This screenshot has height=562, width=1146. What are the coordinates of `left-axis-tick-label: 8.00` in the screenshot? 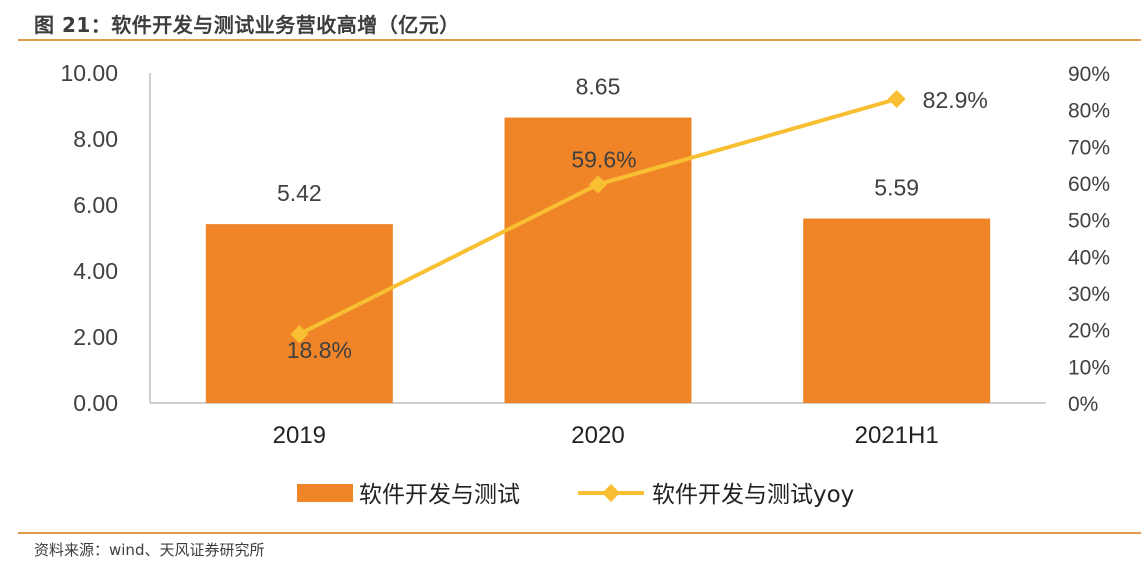 It's located at (95, 139).